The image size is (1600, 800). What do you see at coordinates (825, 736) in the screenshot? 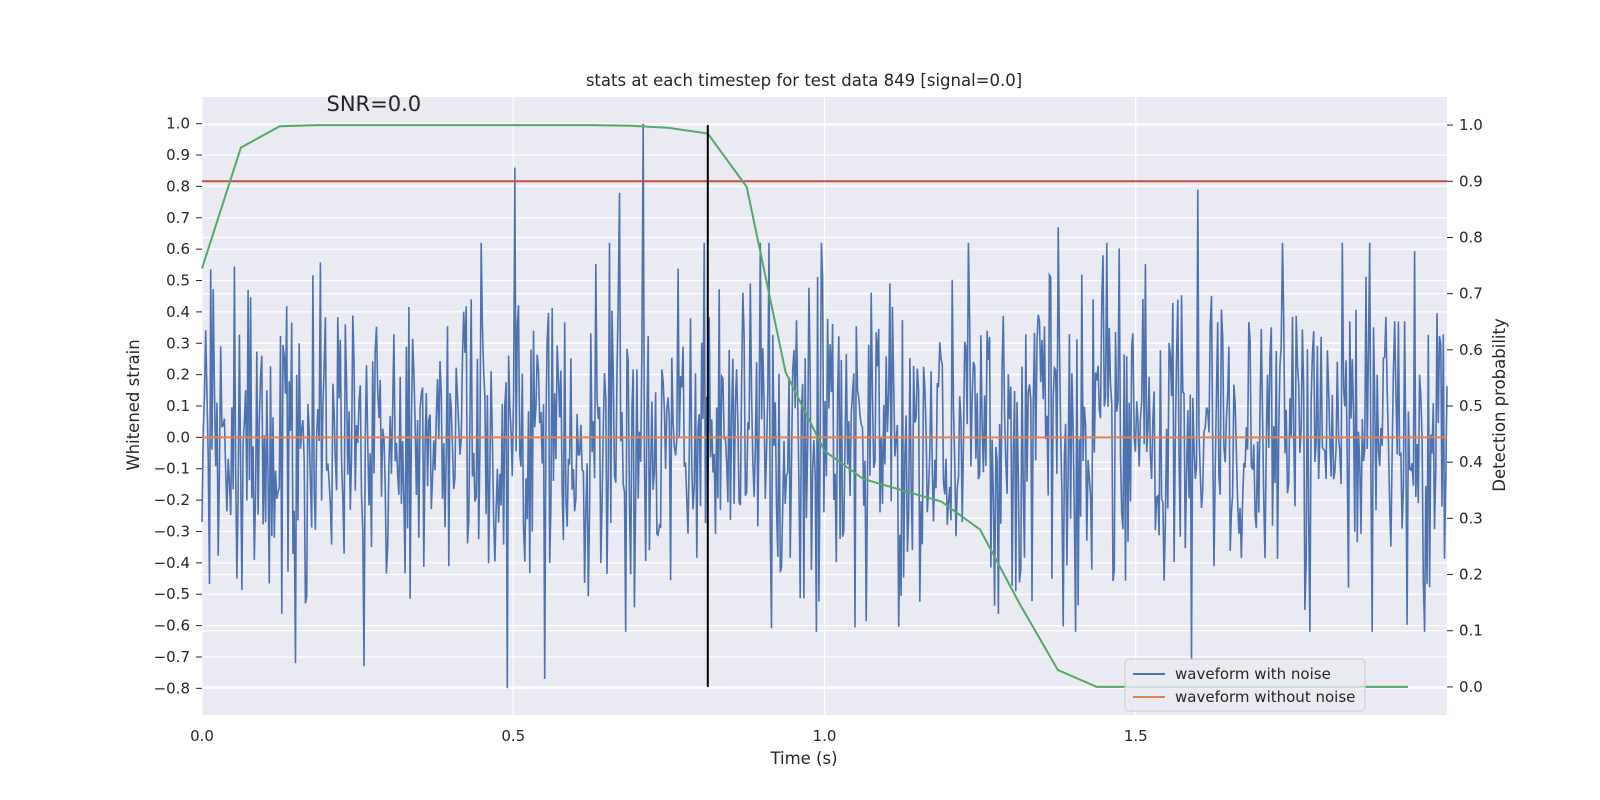
I see `x-tick-label: 1.0` at bounding box center [825, 736].